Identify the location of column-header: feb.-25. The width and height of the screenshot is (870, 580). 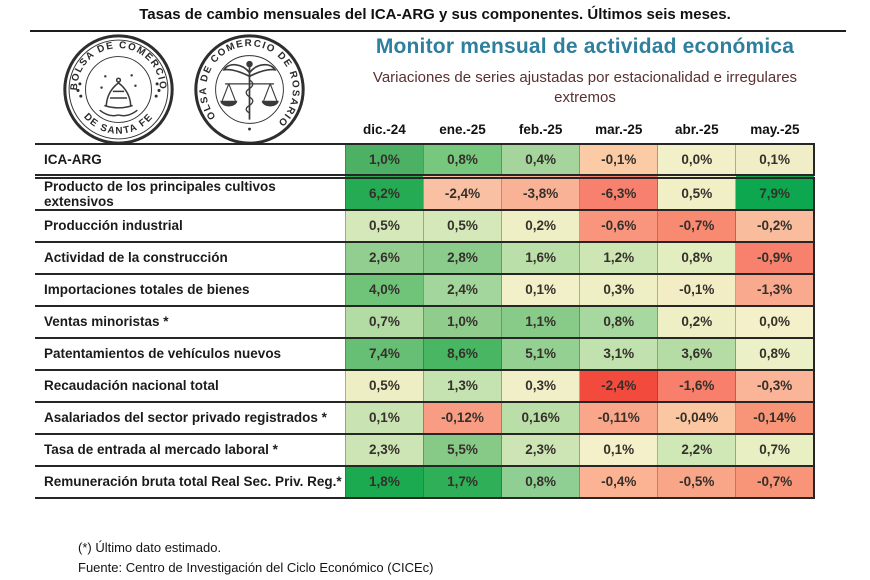
(540, 129).